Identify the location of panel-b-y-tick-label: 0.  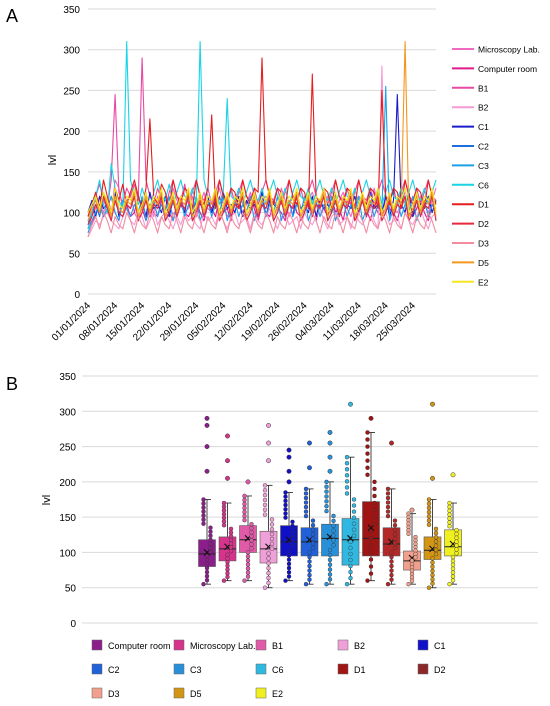
(73, 624).